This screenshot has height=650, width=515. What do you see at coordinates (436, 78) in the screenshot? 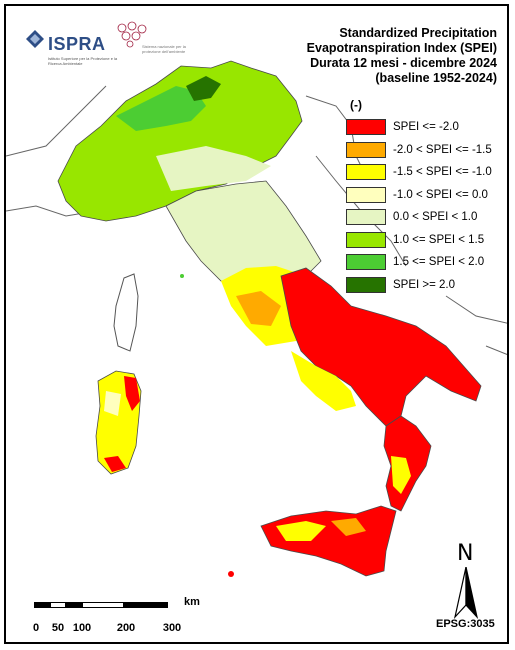
I see `title-line-4: (baseline 1952-2024)` at bounding box center [436, 78].